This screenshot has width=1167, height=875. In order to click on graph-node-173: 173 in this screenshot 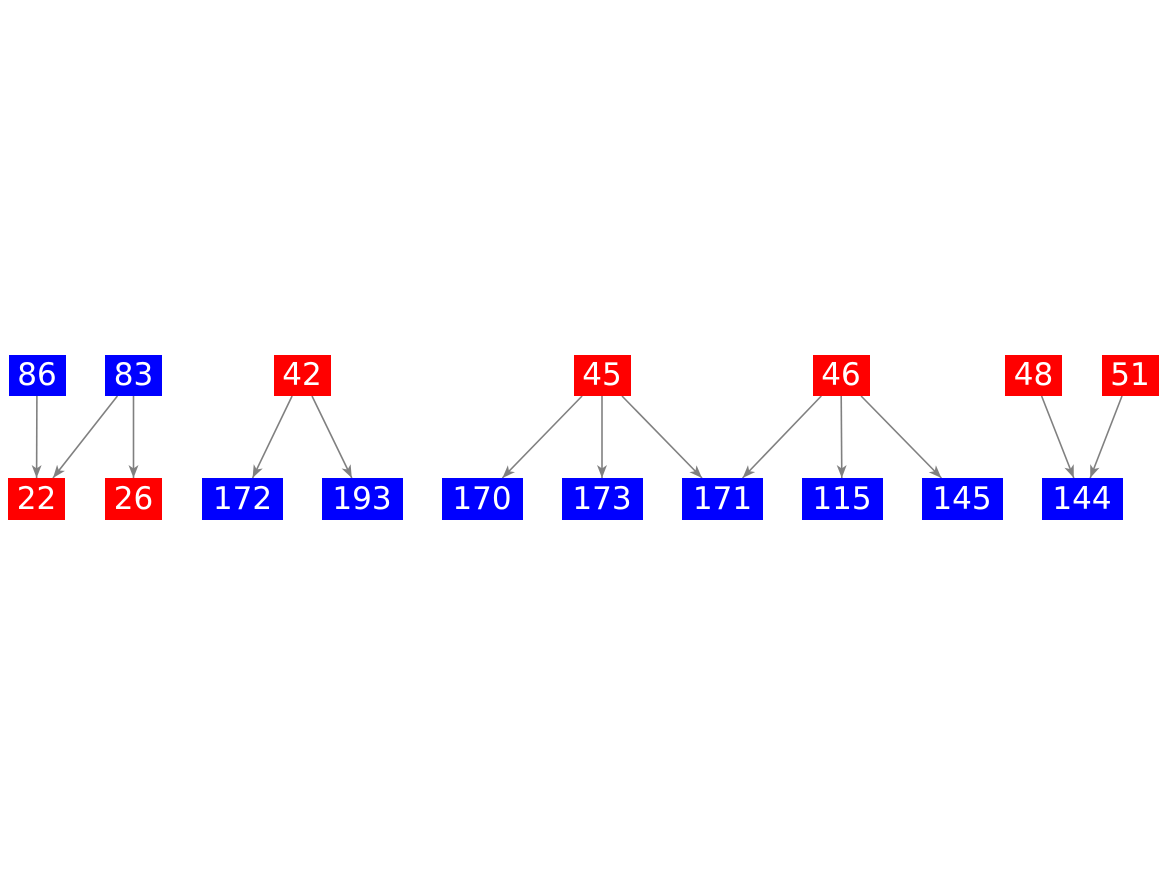, I will do `click(602, 499)`.